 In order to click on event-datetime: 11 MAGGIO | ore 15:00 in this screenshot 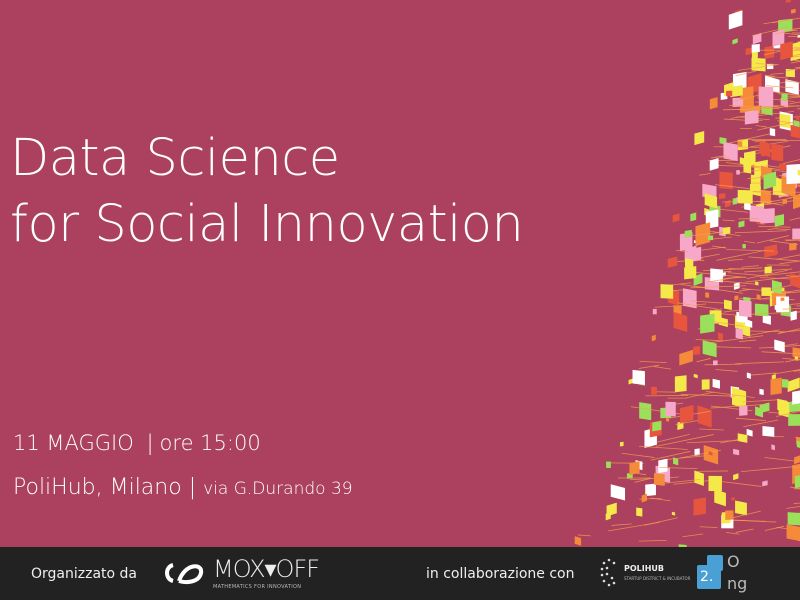, I will do `click(137, 443)`.